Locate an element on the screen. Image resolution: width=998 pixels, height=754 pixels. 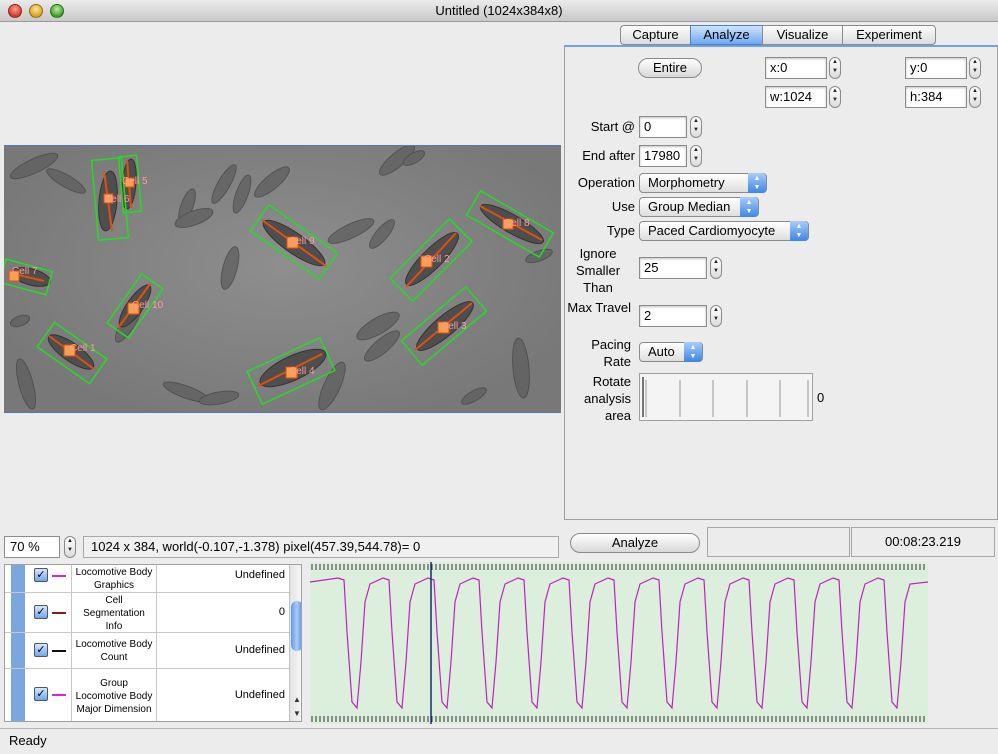
list-item: ✓ Locomotive Body Count Undefined is located at coordinates (147, 651).